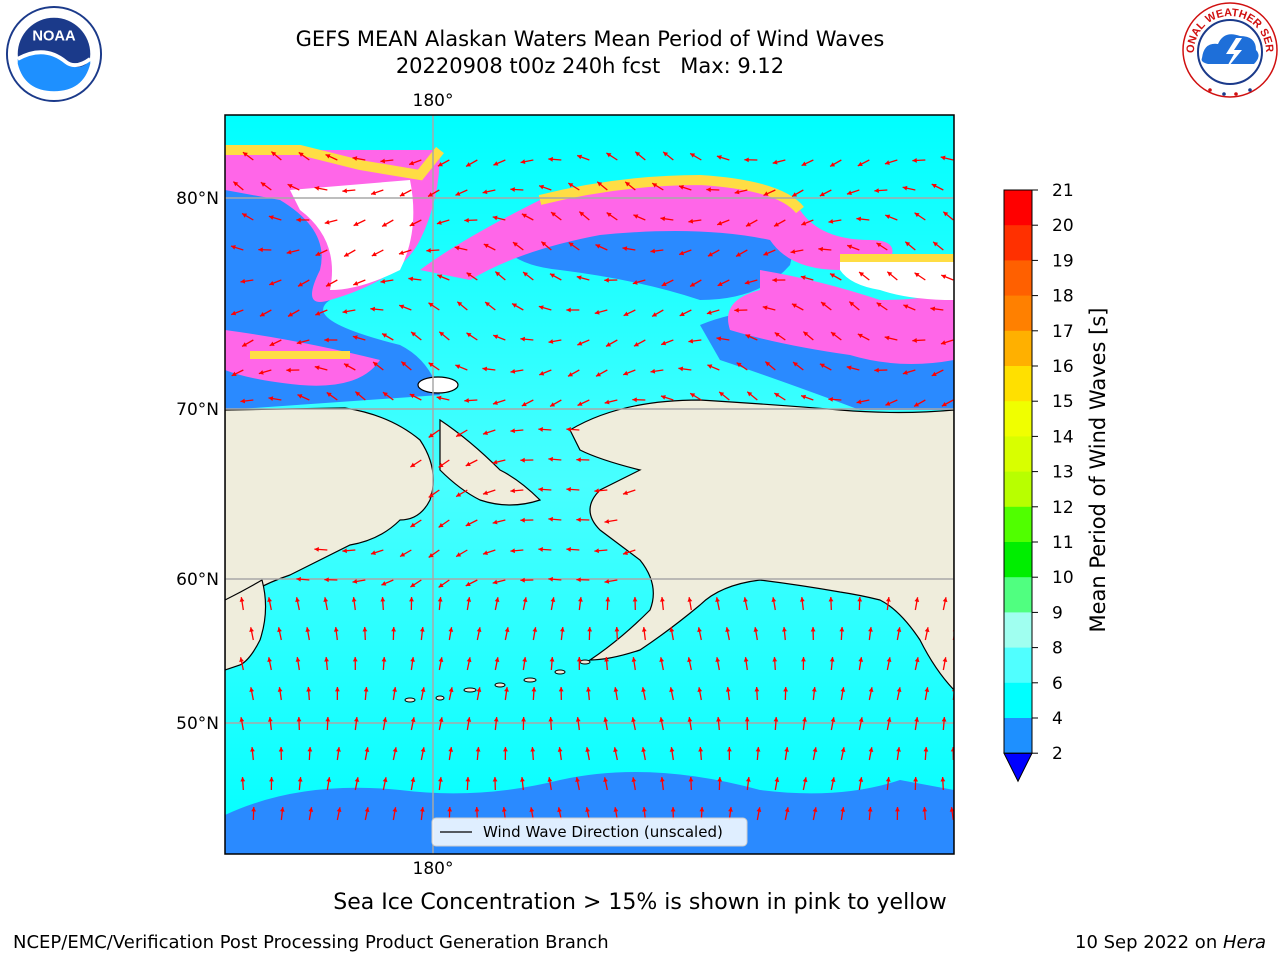 This screenshot has width=1280, height=960. I want to click on colorbar-tick-label: 11, so click(1063, 543).